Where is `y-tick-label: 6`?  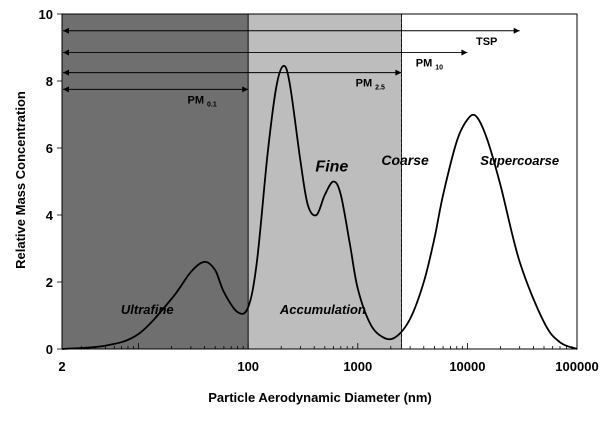 y-tick-label: 6 is located at coordinates (49, 148).